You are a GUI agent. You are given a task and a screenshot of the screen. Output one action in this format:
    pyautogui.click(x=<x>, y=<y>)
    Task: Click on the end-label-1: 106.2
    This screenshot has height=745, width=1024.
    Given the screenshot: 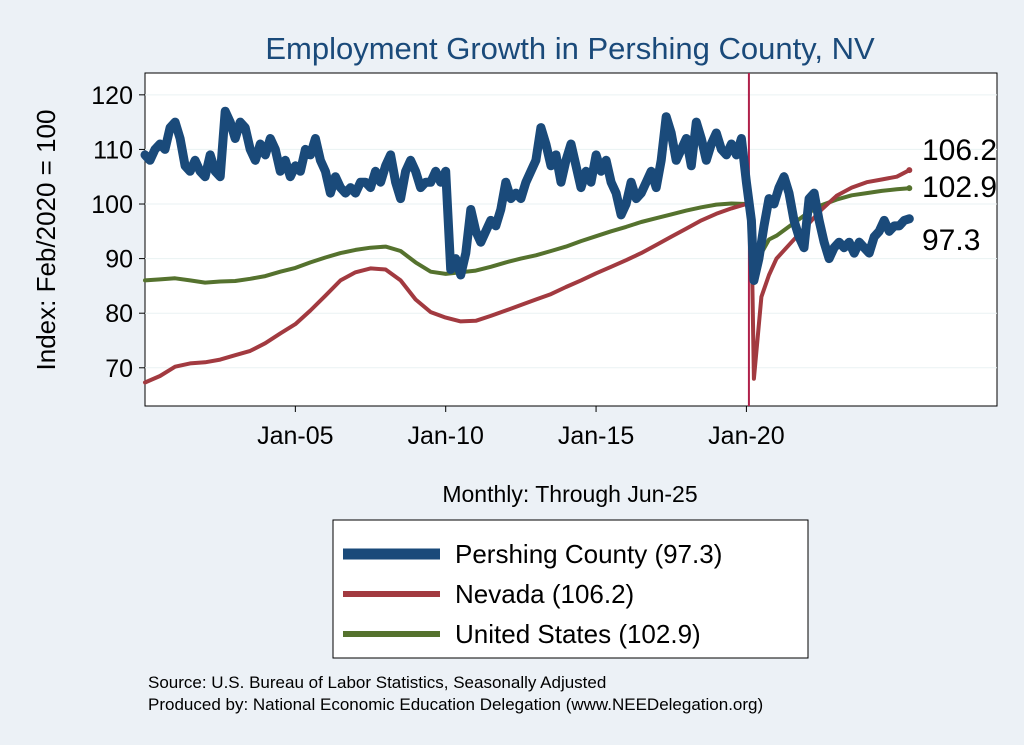 What is the action you would take?
    pyautogui.click(x=959, y=150)
    